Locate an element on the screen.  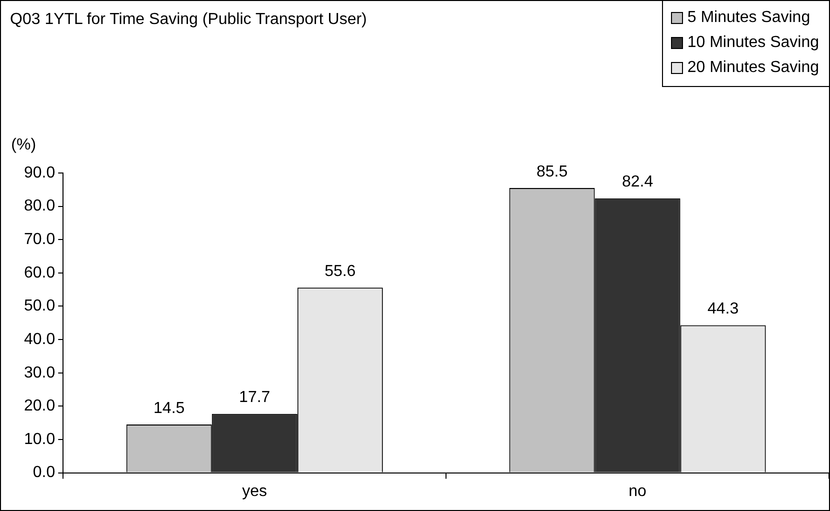
y-tick-label: 70.0 is located at coordinates (40, 239).